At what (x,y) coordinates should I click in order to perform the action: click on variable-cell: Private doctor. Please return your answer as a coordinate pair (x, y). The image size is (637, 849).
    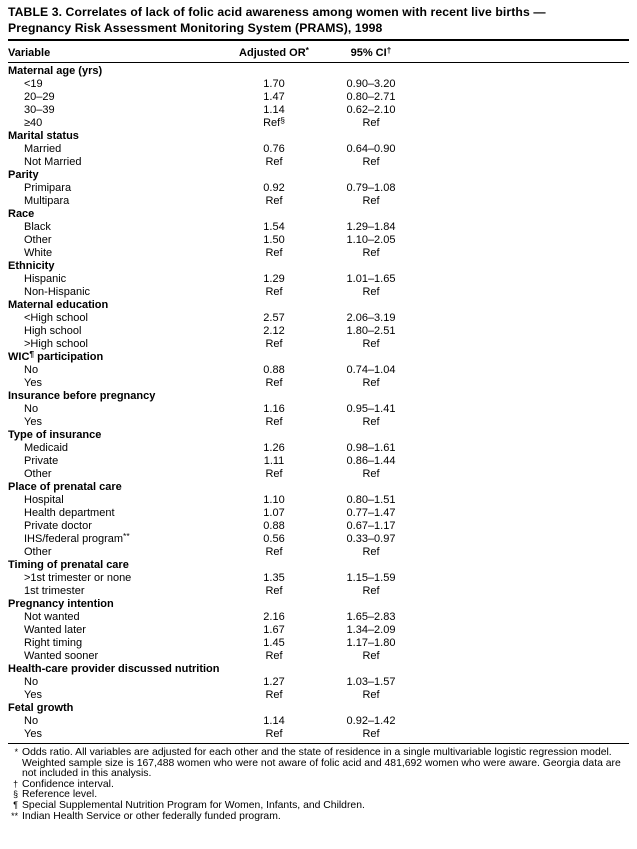
    Looking at the image, I should click on (58, 526).